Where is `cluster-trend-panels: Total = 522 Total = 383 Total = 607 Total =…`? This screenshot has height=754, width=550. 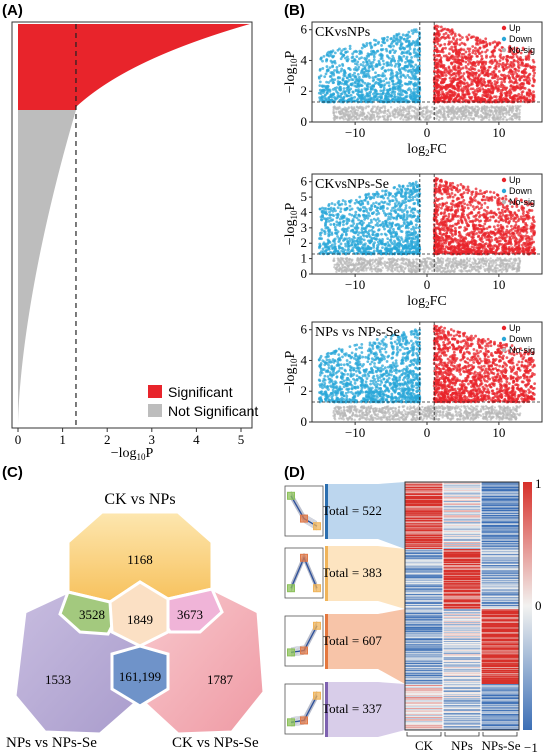
cluster-trend-panels: Total = 522 Total = 383 Total = 607 Total =… is located at coordinates (344, 609).